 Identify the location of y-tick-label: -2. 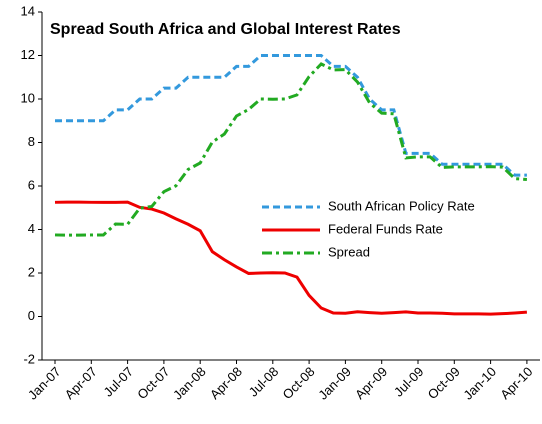
(29, 358).